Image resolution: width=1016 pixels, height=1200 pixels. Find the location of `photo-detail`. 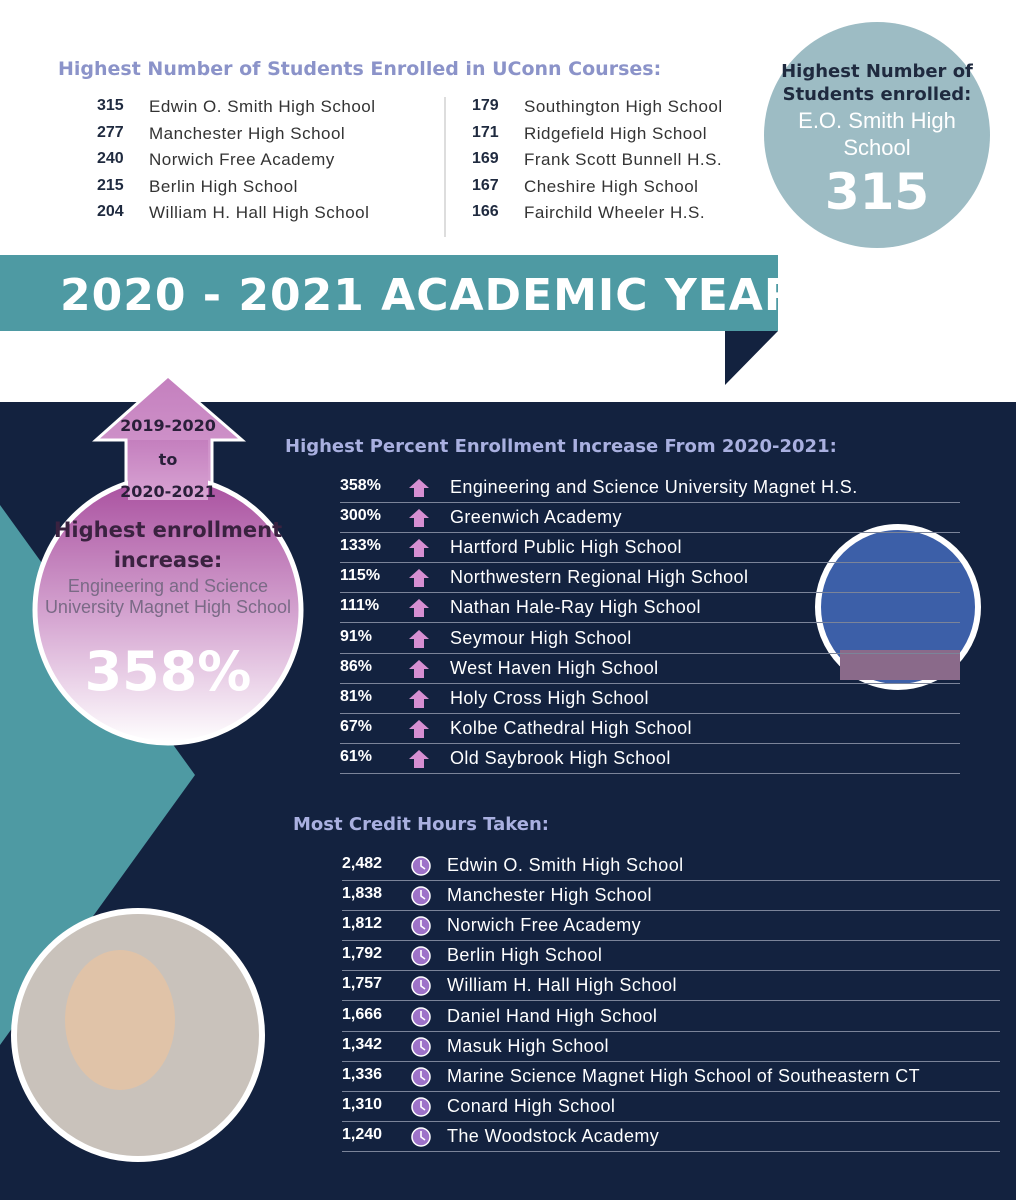

photo-detail is located at coordinates (900, 665).